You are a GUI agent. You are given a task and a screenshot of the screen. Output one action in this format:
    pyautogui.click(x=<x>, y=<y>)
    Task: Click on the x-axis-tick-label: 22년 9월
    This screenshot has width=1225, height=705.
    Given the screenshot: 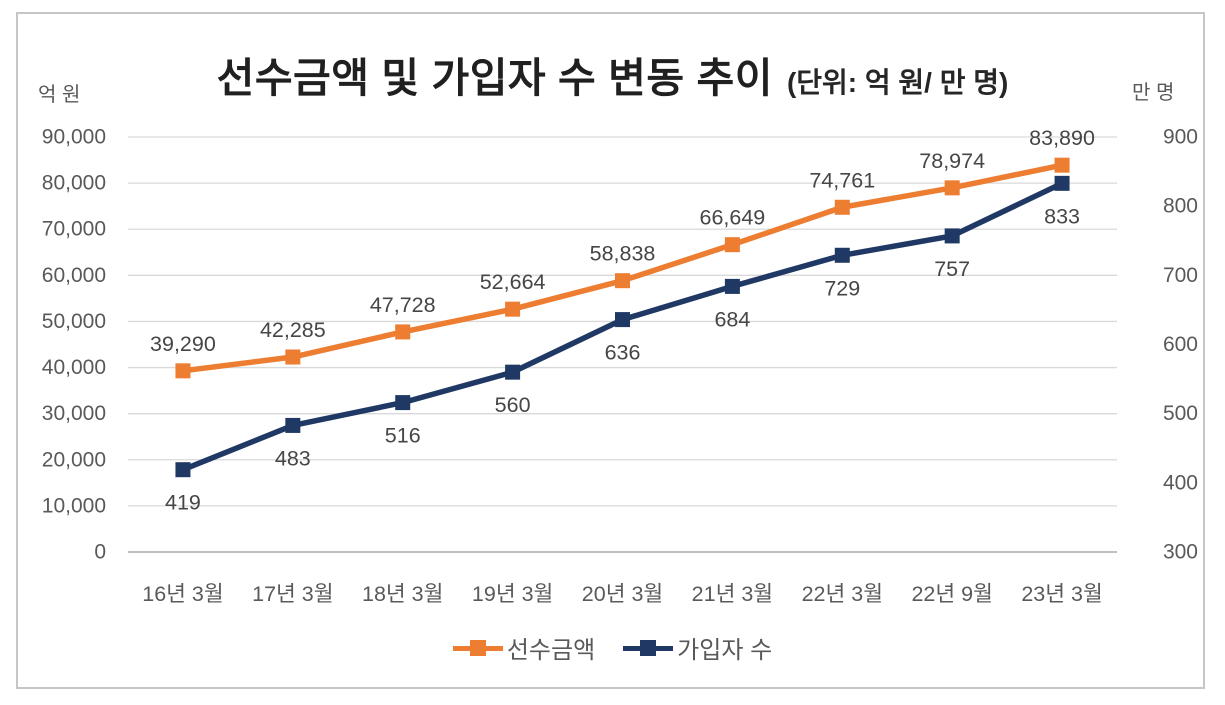 What is the action you would take?
    pyautogui.click(x=951, y=594)
    